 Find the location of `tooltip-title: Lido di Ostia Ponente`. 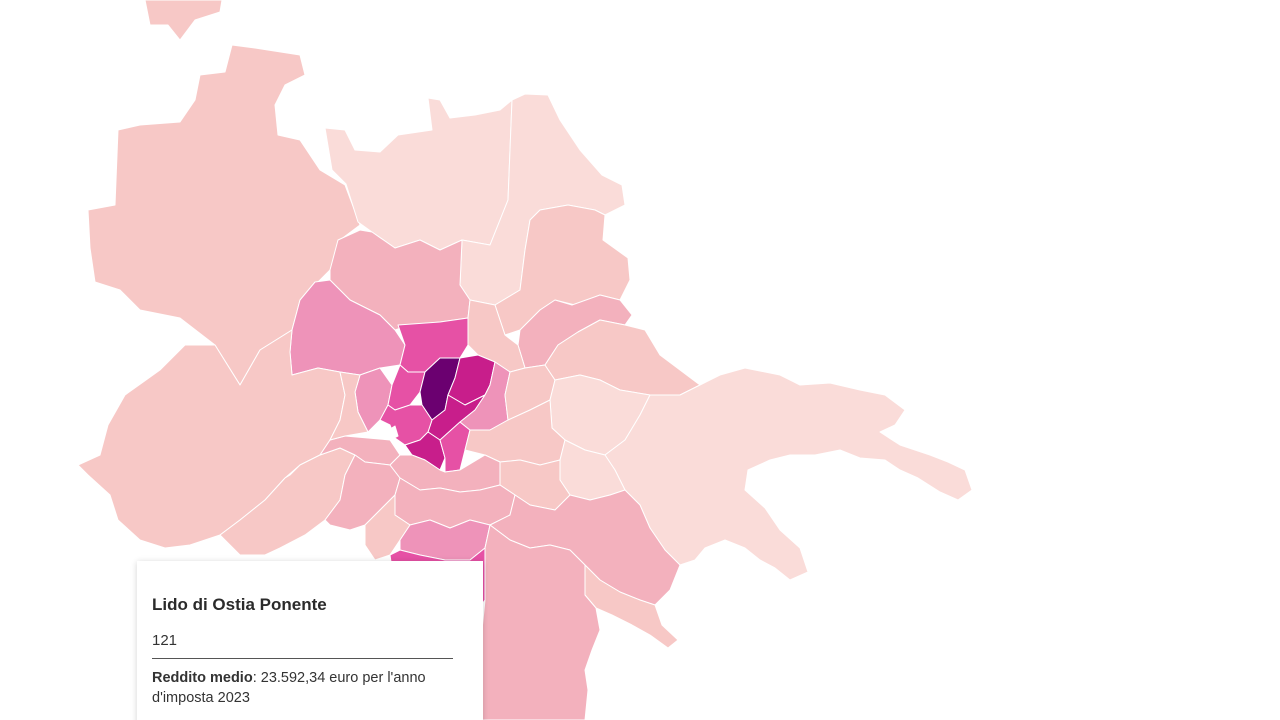

tooltip-title: Lido di Ostia Ponente is located at coordinates (239, 604).